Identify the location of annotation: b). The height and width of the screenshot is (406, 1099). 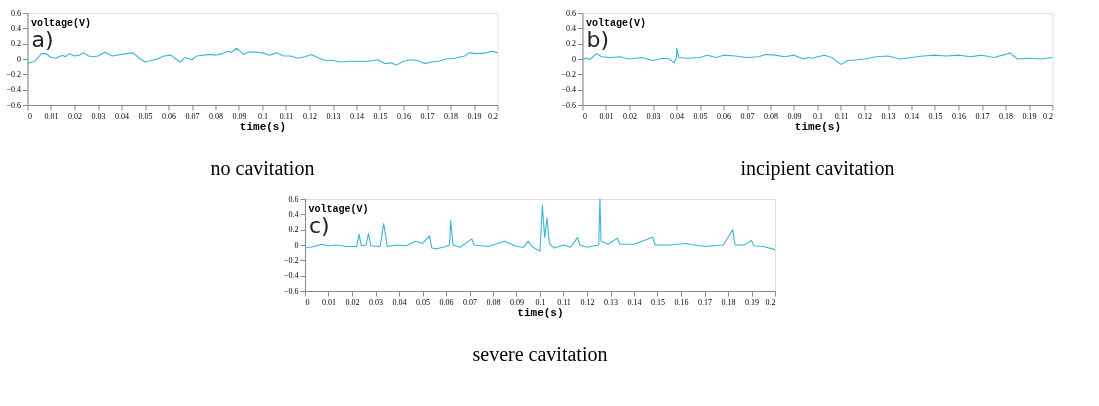
(598, 39).